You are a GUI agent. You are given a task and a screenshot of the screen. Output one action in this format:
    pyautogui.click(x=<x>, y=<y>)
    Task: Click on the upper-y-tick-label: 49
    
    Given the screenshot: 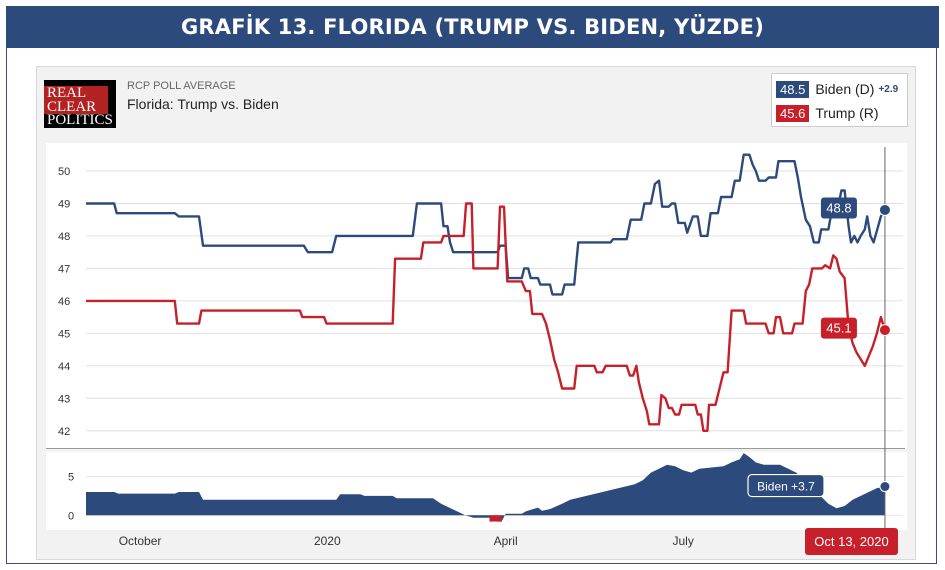 What is the action you would take?
    pyautogui.click(x=64, y=204)
    